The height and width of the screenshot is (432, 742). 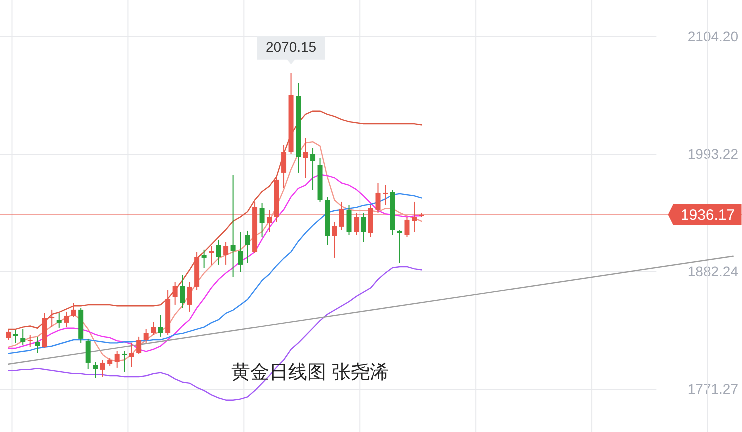 I want to click on annotation: 黄金日线图 张尧浠, so click(x=310, y=373).